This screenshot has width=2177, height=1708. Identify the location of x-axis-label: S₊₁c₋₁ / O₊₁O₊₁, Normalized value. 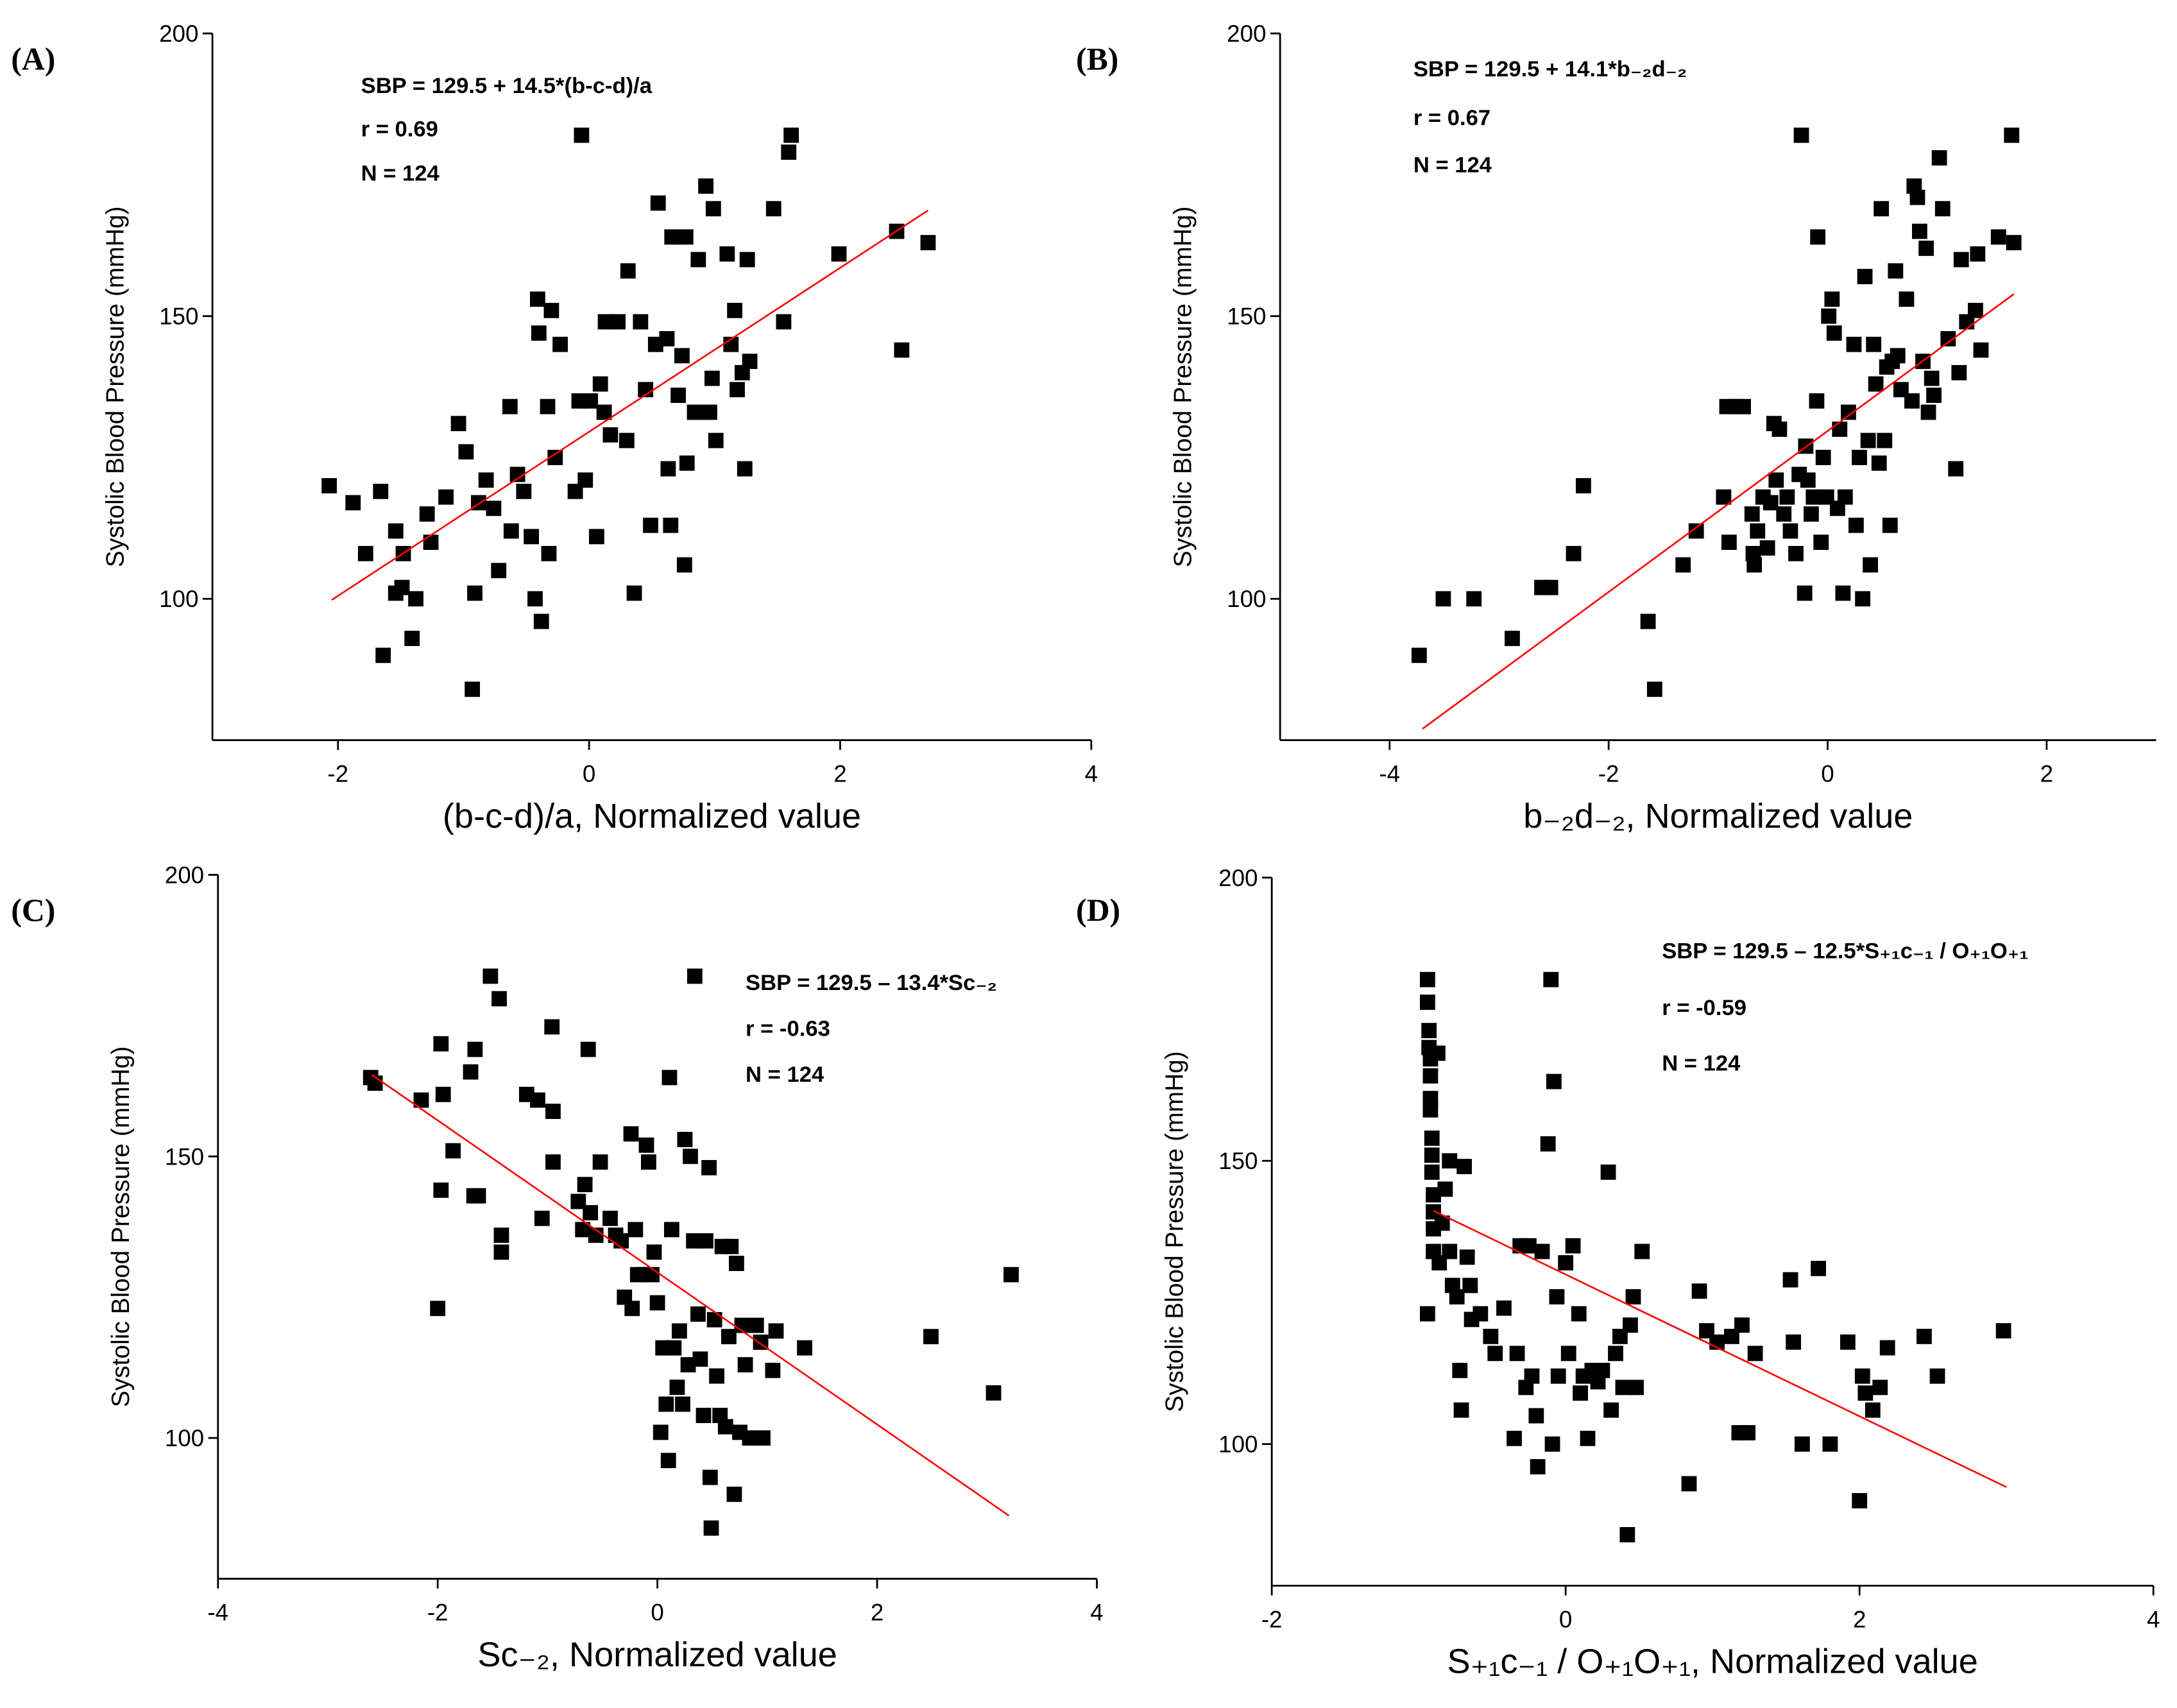
(1712, 1662).